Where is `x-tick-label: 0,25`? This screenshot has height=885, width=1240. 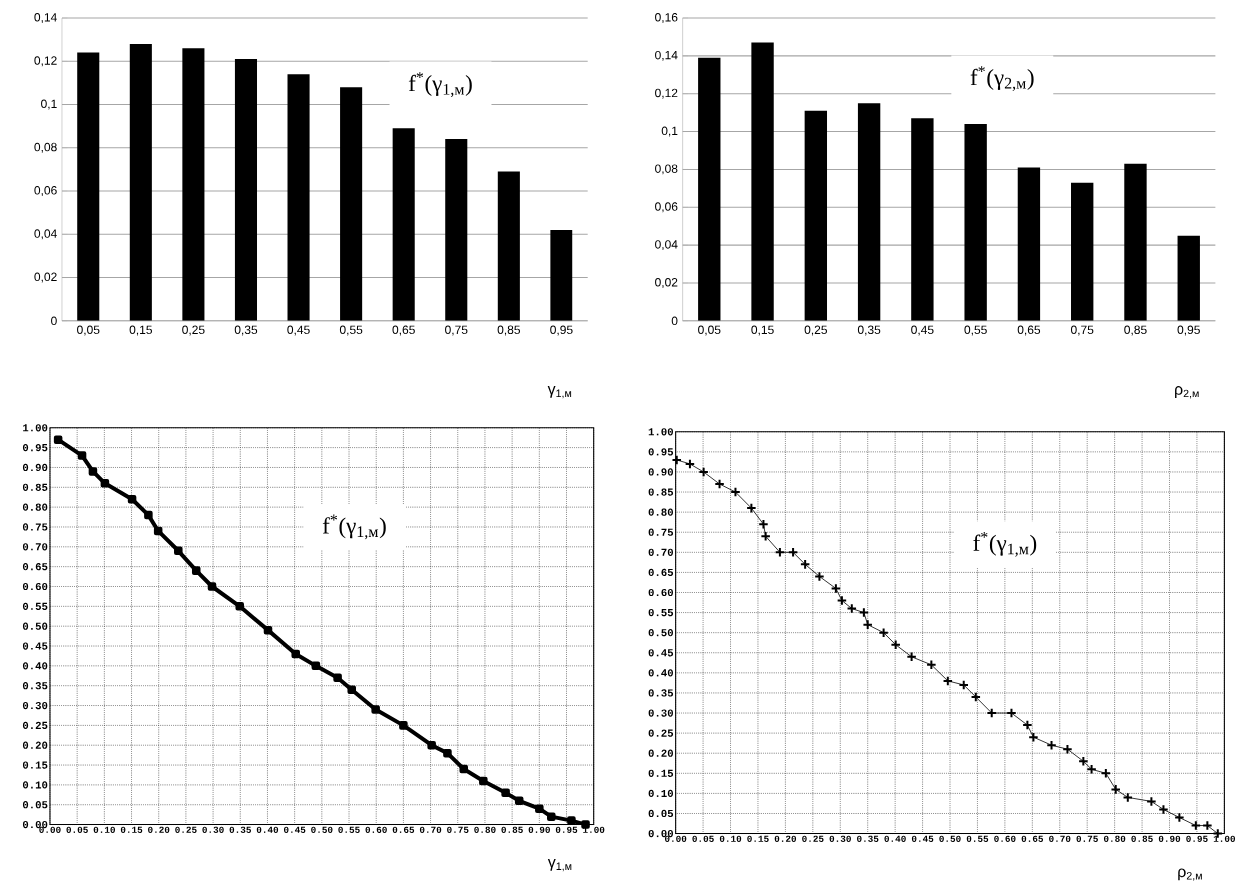
x-tick-label: 0,25 is located at coordinates (193, 330).